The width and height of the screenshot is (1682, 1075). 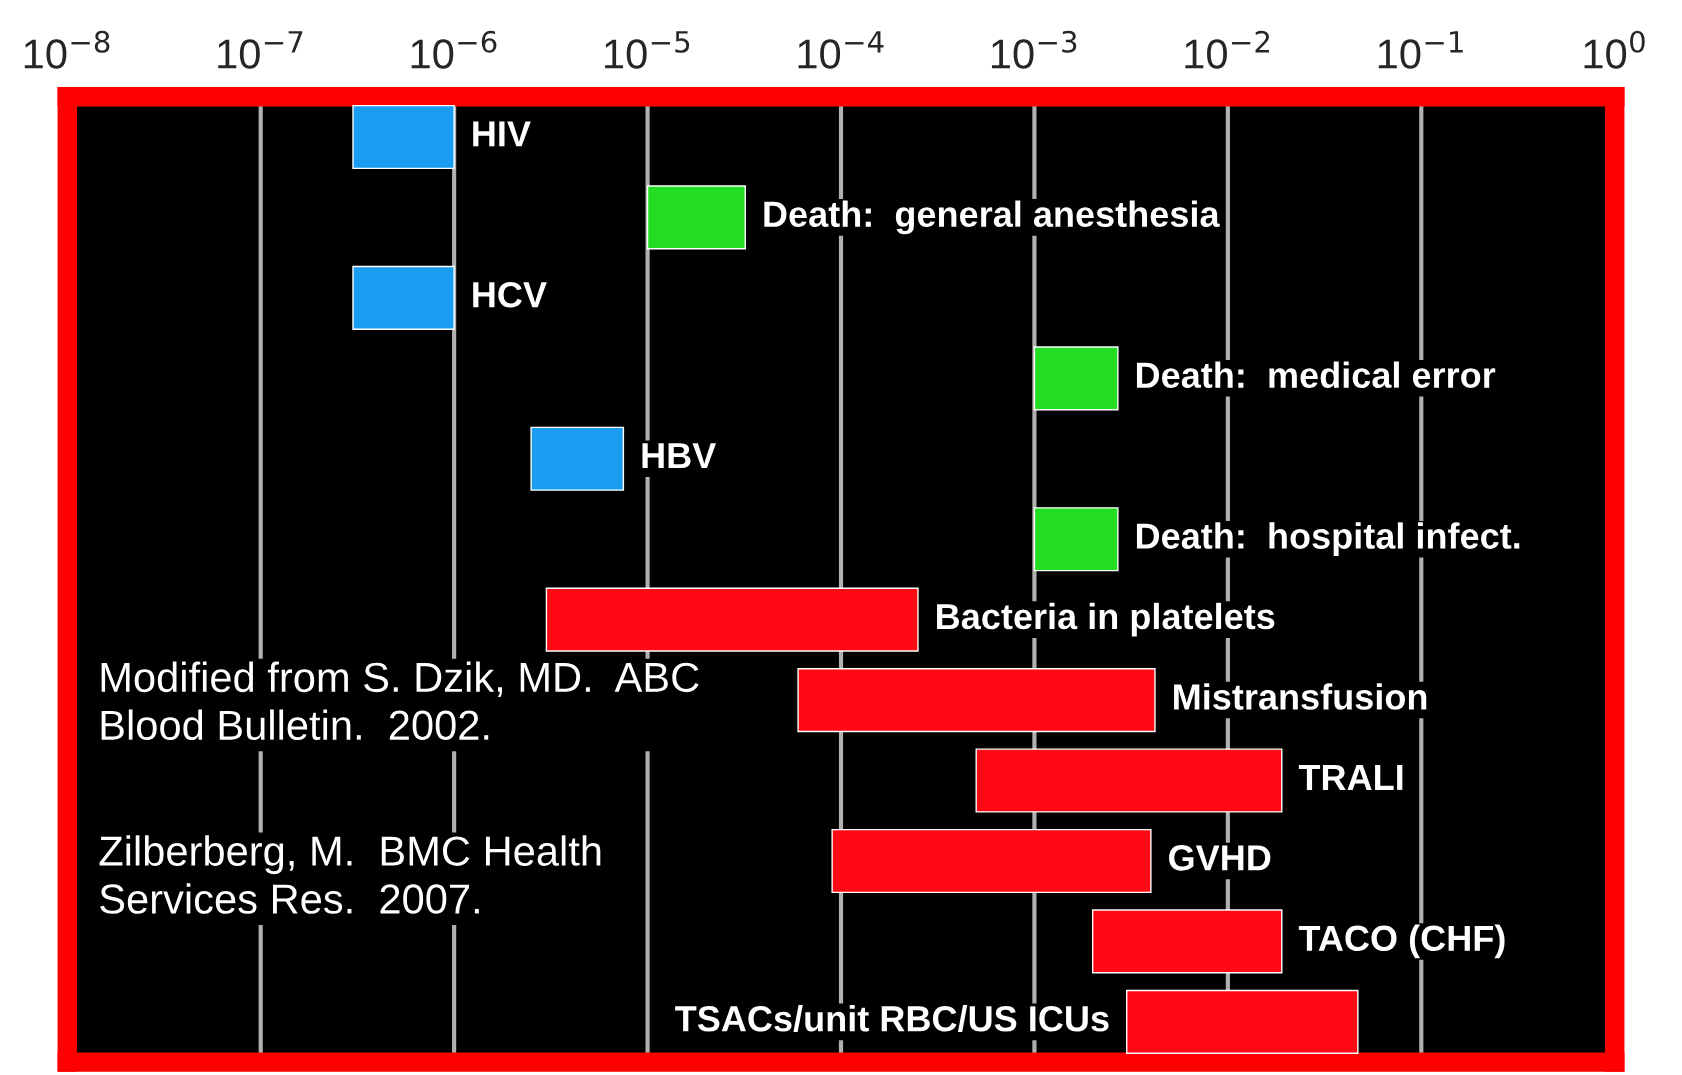 What do you see at coordinates (502, 134) in the screenshot?
I see `y-tick-label: HIV` at bounding box center [502, 134].